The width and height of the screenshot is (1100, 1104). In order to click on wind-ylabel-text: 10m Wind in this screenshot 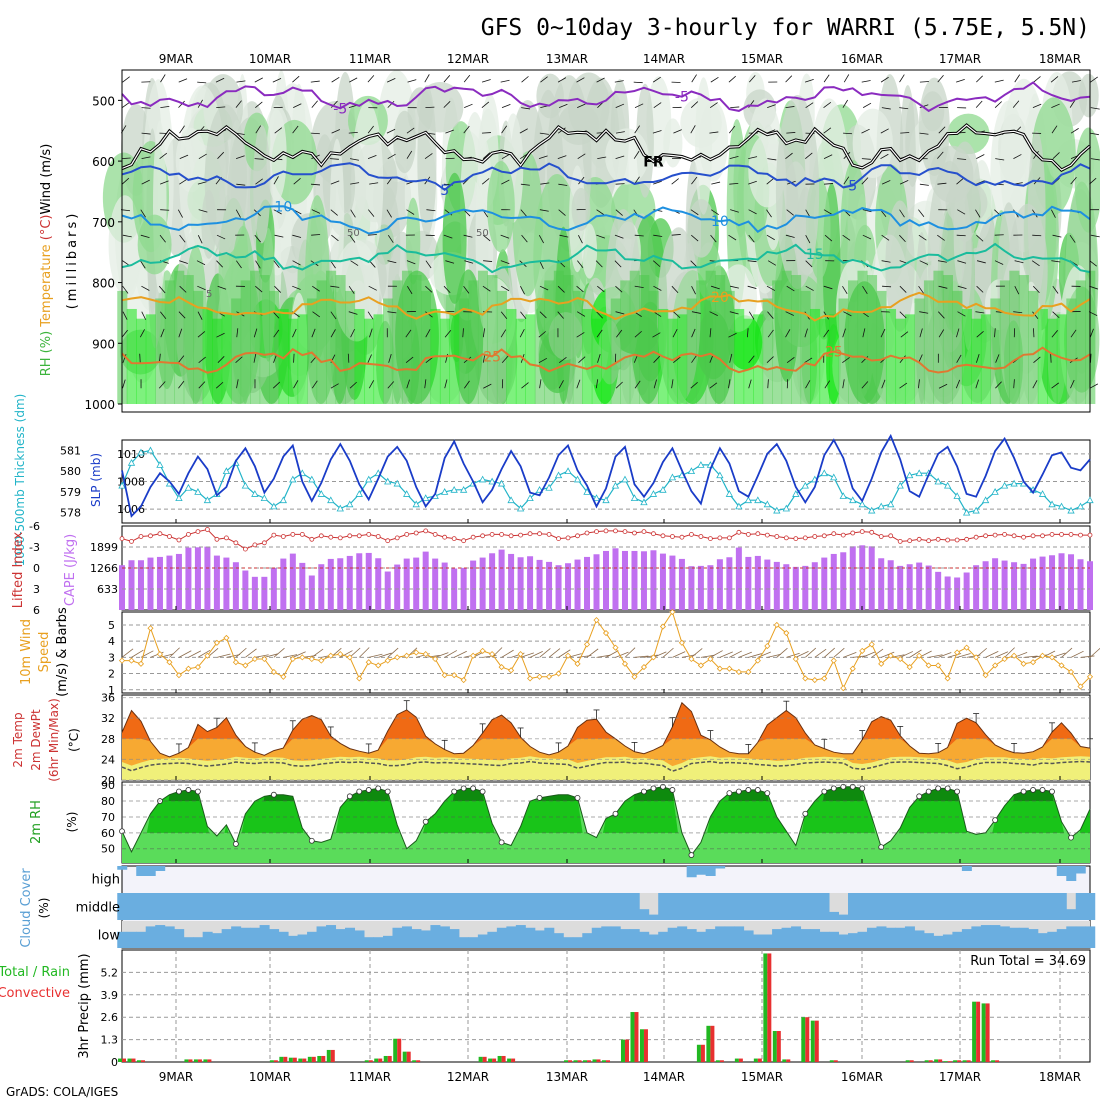, I will do `click(26, 652)`.